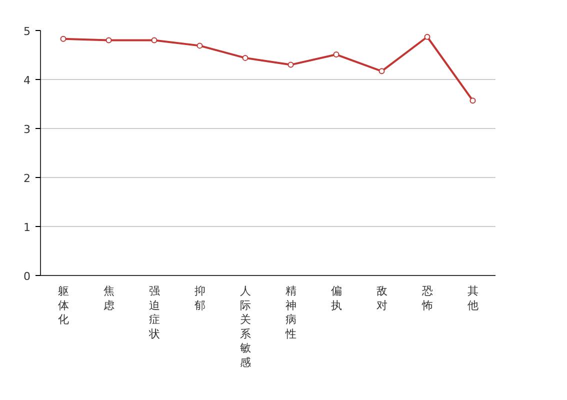 The height and width of the screenshot is (400, 567). Describe the element at coordinates (27, 178) in the screenshot. I see `y-tick-label: 2` at that location.